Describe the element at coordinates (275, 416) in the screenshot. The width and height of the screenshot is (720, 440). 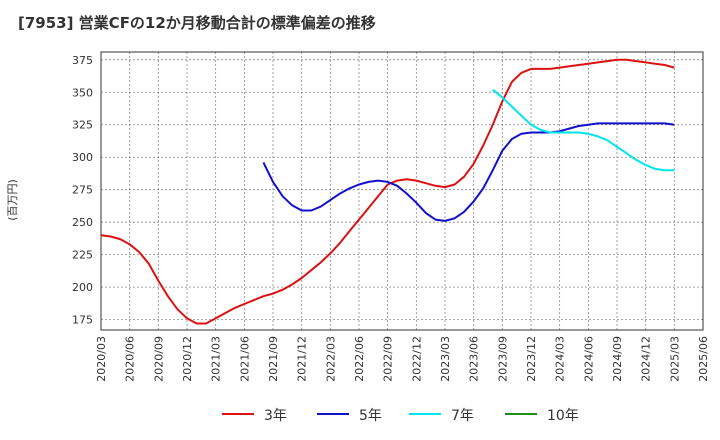
I see `legend-label-0: 3年` at that location.